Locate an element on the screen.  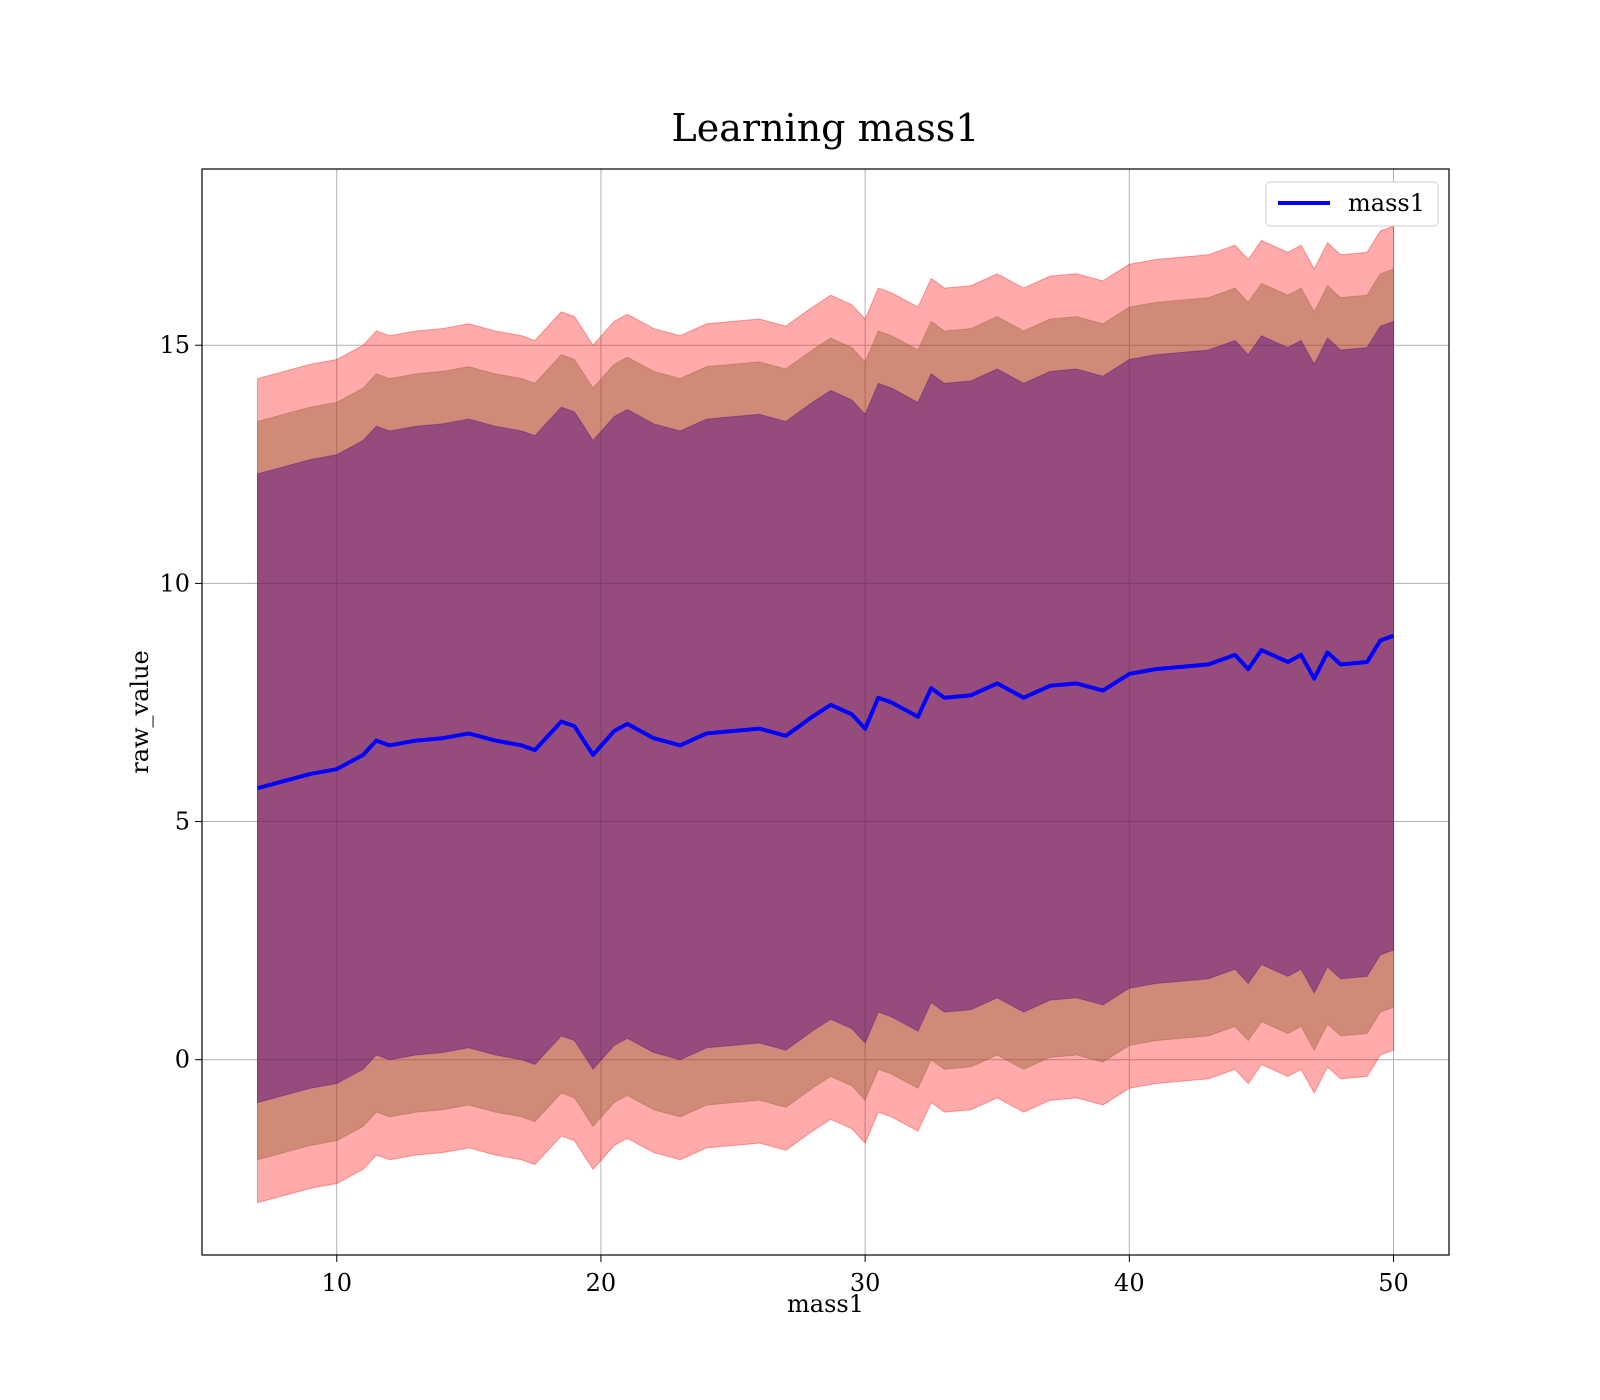
y-tick-label: 10 is located at coordinates (174, 583).